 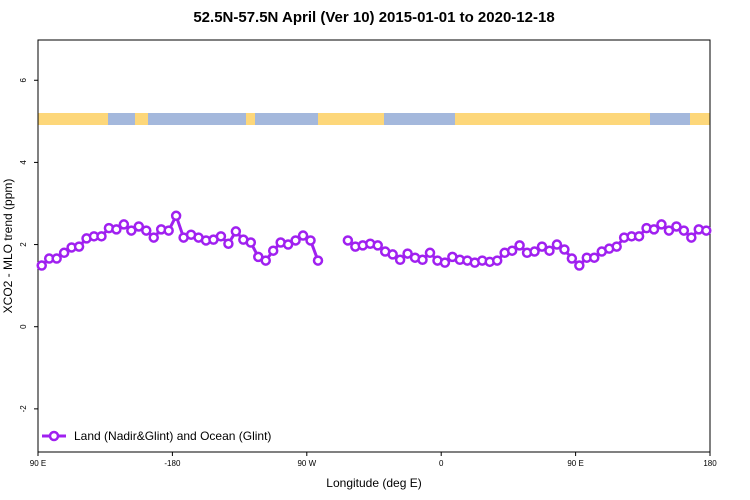 I want to click on land-ocean-strip, so click(x=374, y=119).